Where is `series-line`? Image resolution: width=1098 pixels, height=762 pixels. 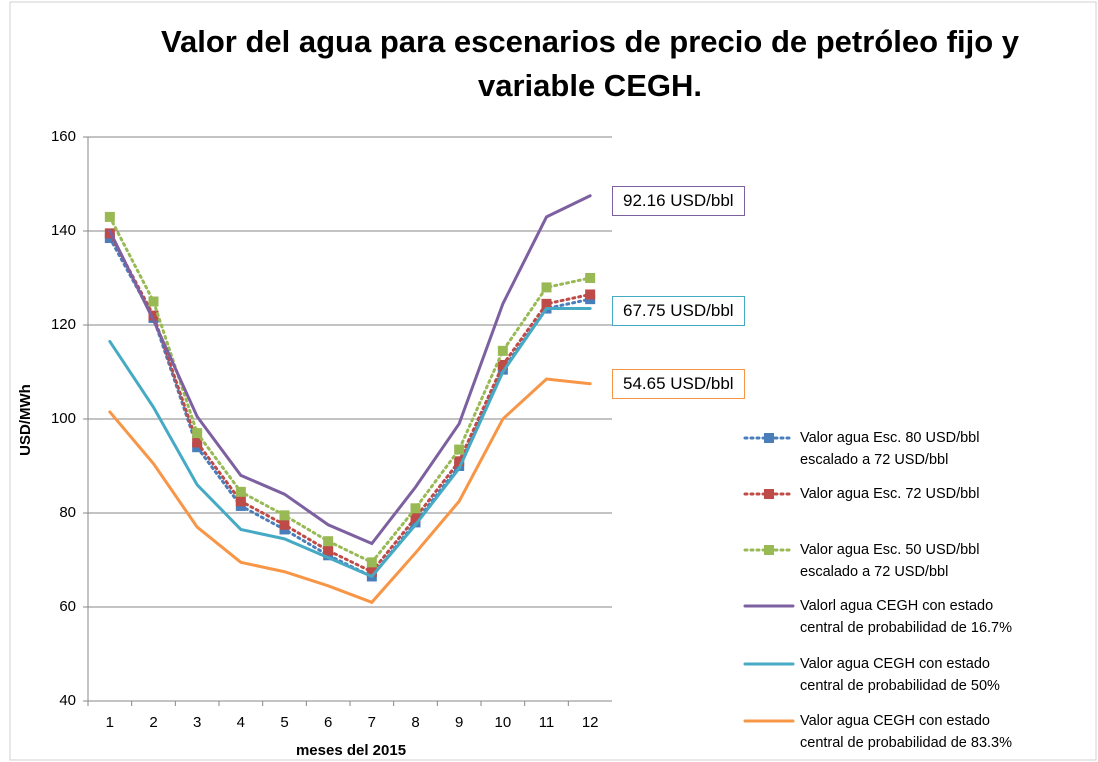 series-line is located at coordinates (350, 491).